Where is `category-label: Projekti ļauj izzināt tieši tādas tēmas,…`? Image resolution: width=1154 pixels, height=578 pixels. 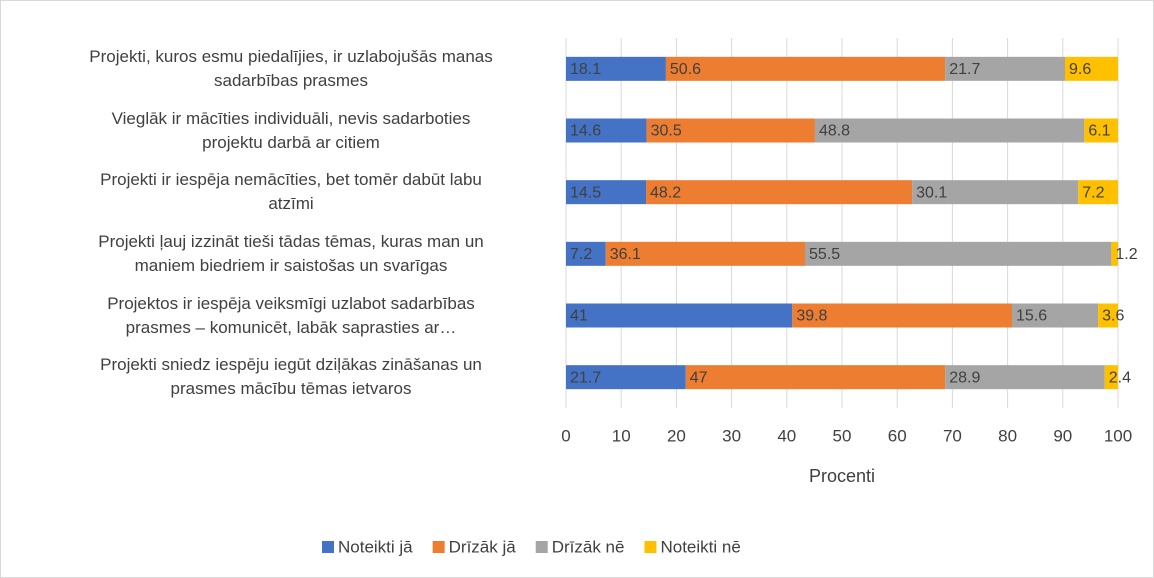 category-label: Projekti ļauj izzināt tieši tādas tēmas,… is located at coordinates (291, 253).